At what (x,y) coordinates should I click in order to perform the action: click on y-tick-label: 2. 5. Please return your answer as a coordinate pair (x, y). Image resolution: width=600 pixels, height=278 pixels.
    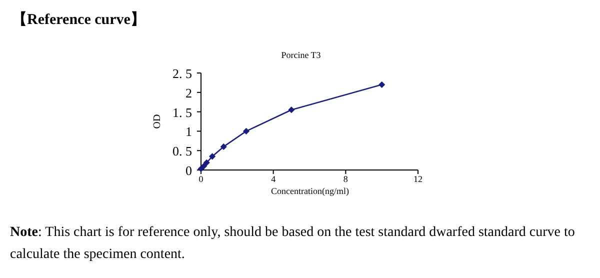
    Looking at the image, I should click on (182, 73).